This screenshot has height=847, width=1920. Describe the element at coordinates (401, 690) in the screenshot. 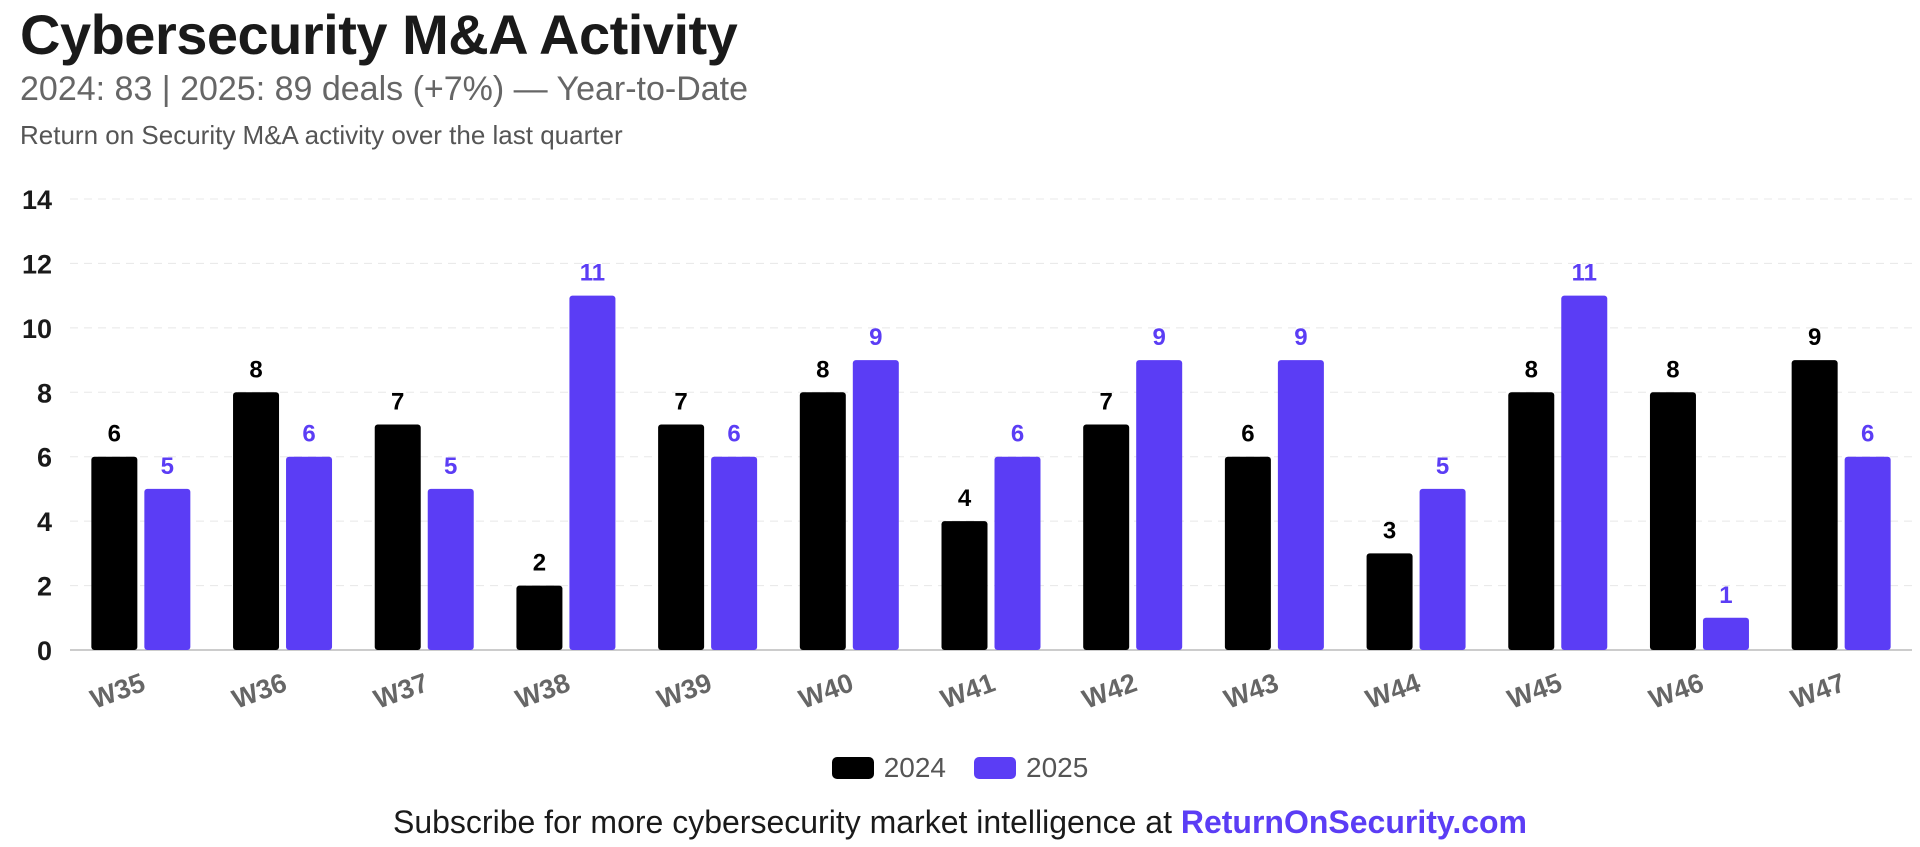

I see `x-tick-label: W37` at that location.